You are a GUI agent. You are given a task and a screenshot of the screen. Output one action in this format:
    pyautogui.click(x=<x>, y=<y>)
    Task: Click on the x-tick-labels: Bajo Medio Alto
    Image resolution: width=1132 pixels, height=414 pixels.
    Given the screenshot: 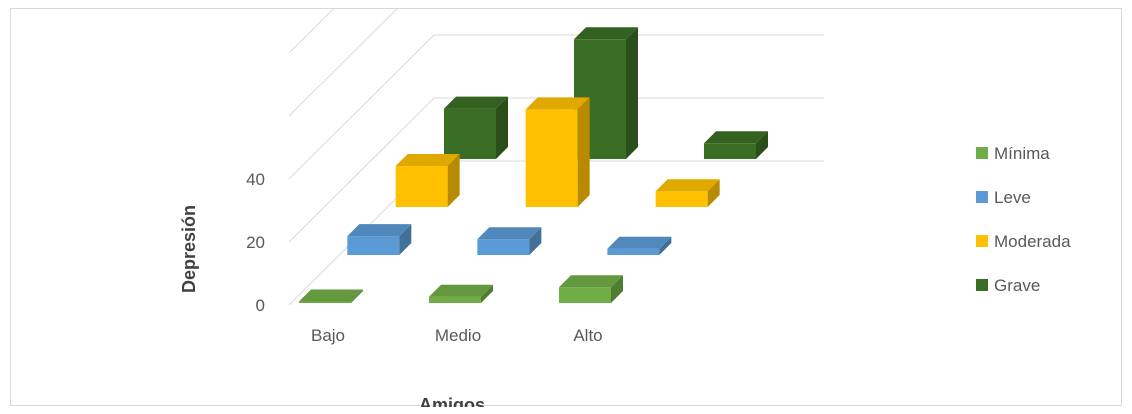 What is the action you would take?
    pyautogui.click(x=457, y=335)
    